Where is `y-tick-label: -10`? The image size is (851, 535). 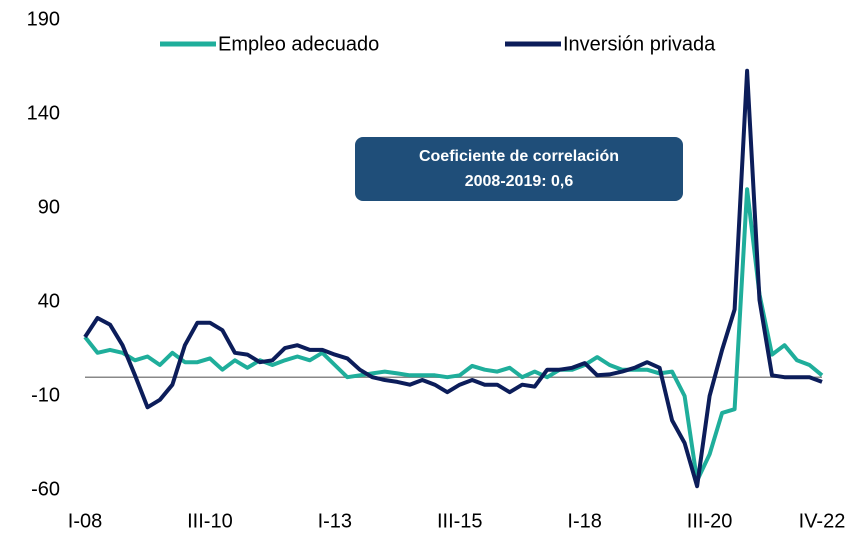
y-tick-label: -10 is located at coordinates (45, 395).